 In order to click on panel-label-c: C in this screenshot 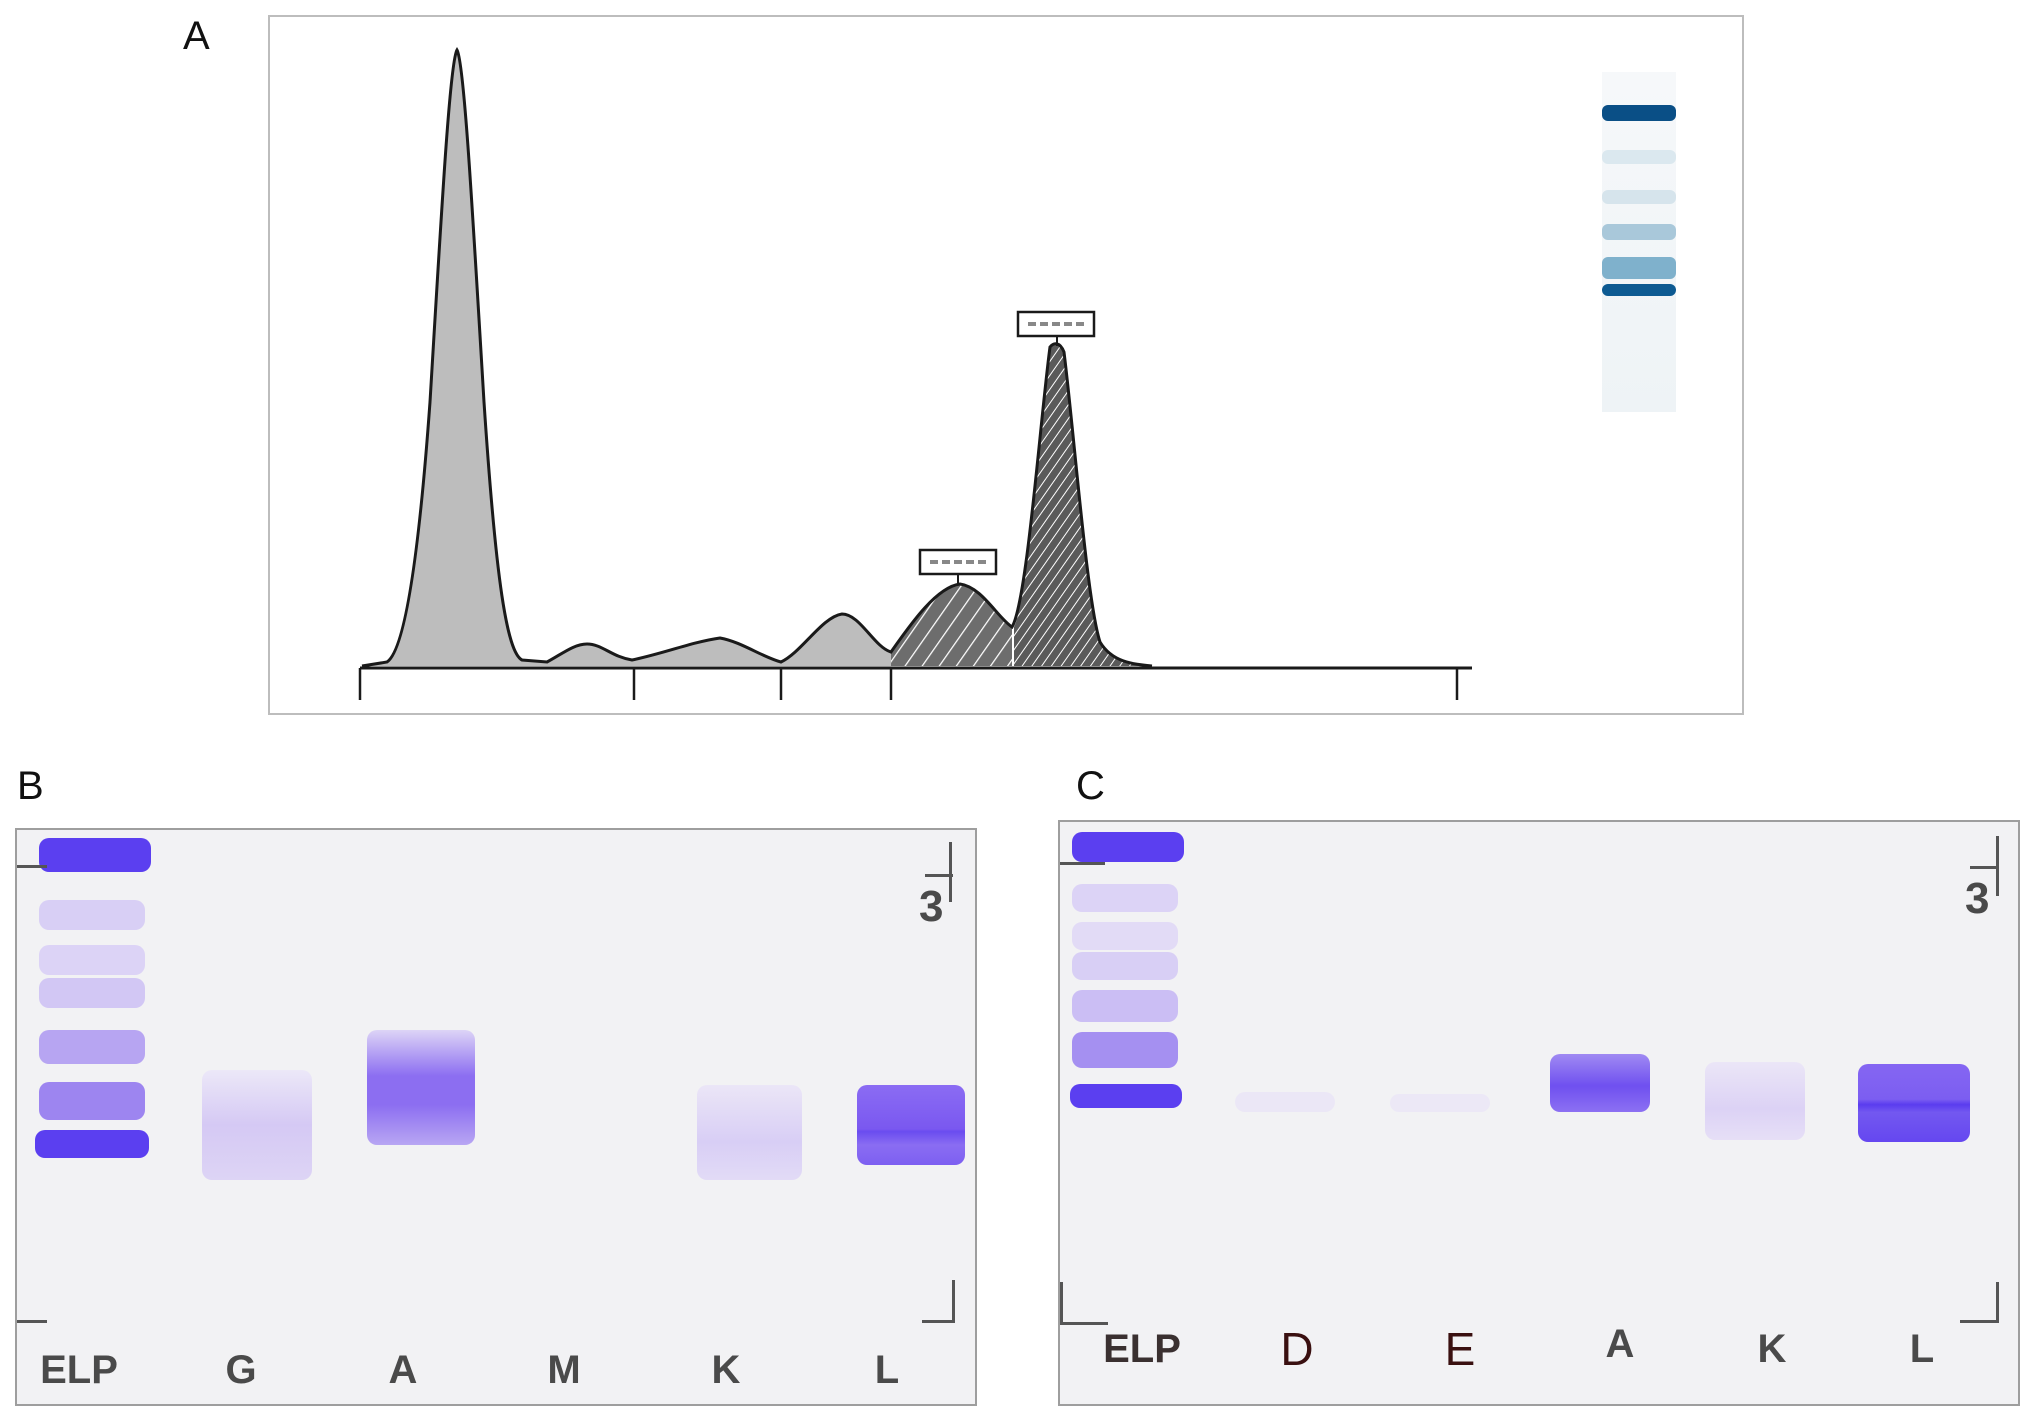, I will do `click(1090, 786)`.